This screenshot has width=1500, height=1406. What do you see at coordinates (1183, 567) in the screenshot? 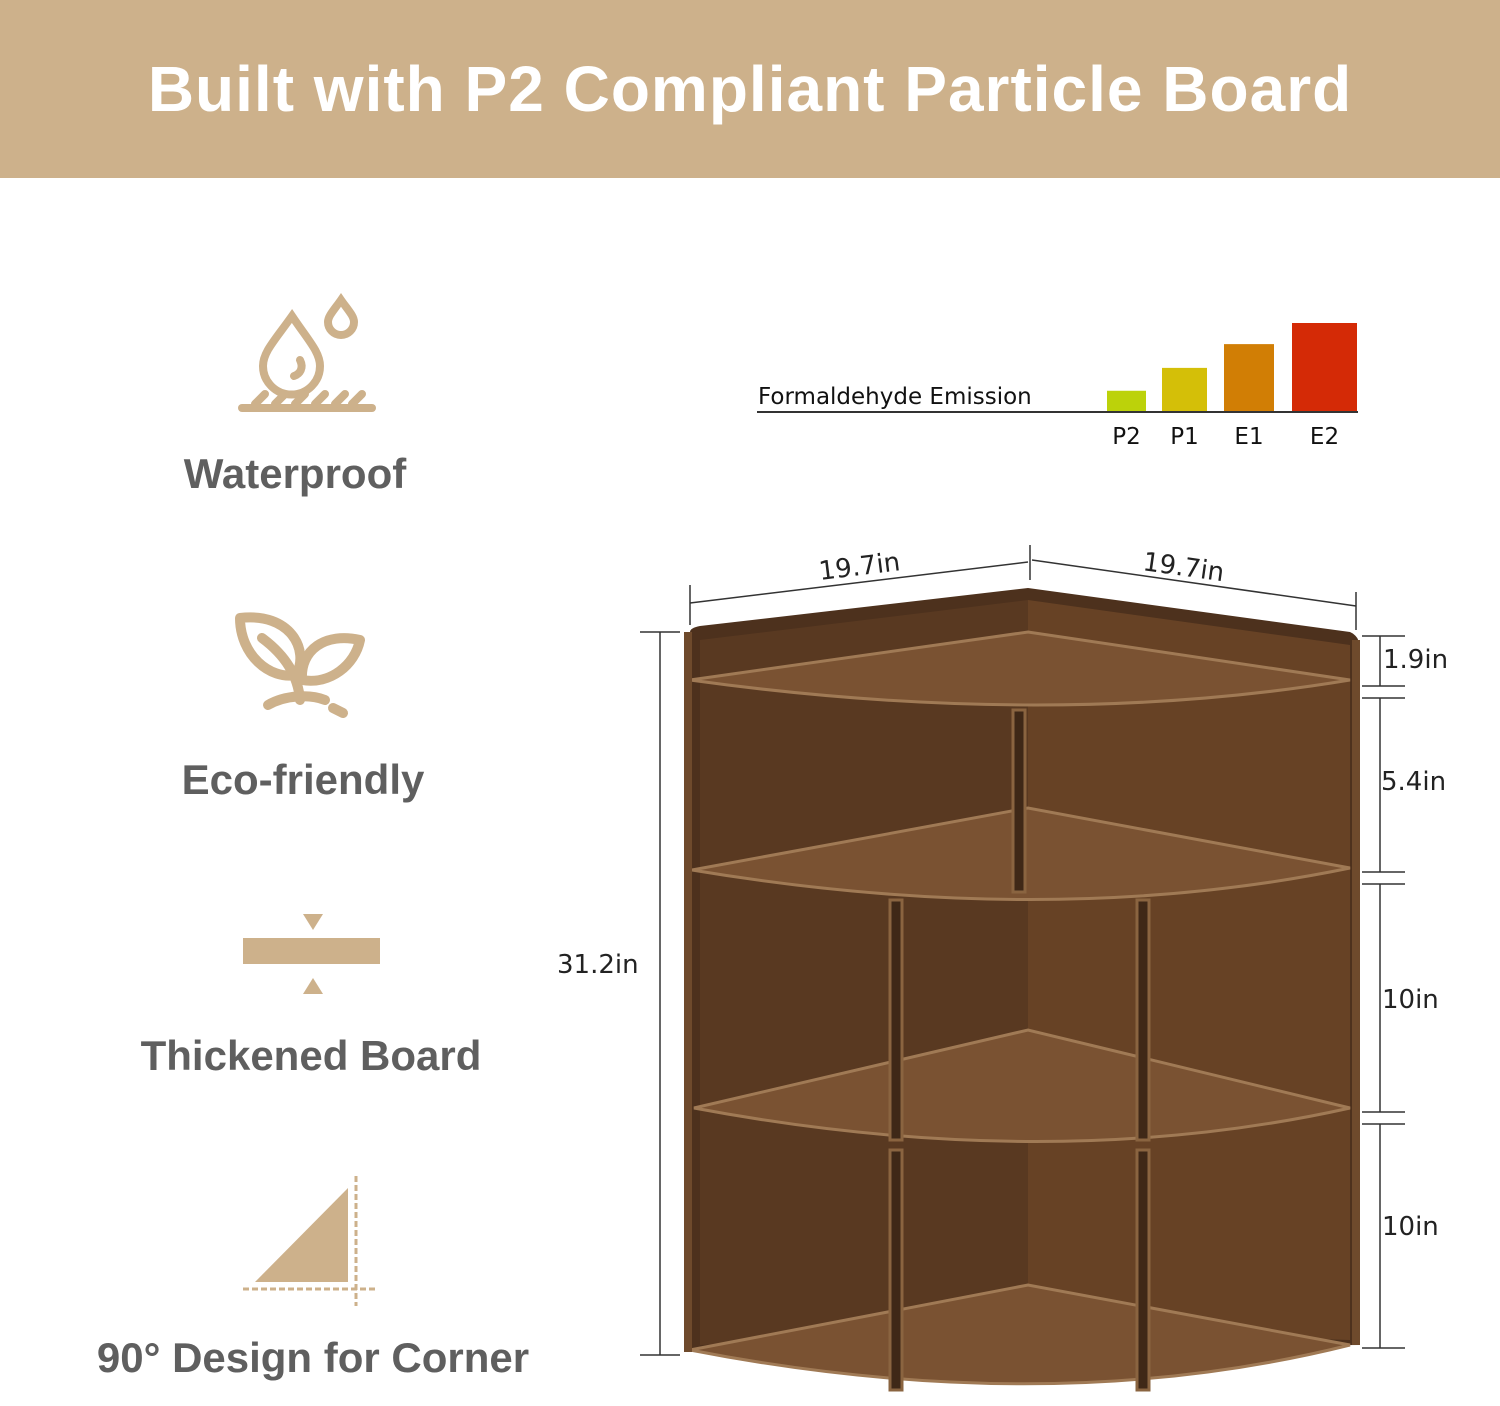
I see `dim-width-right: 19.7in` at bounding box center [1183, 567].